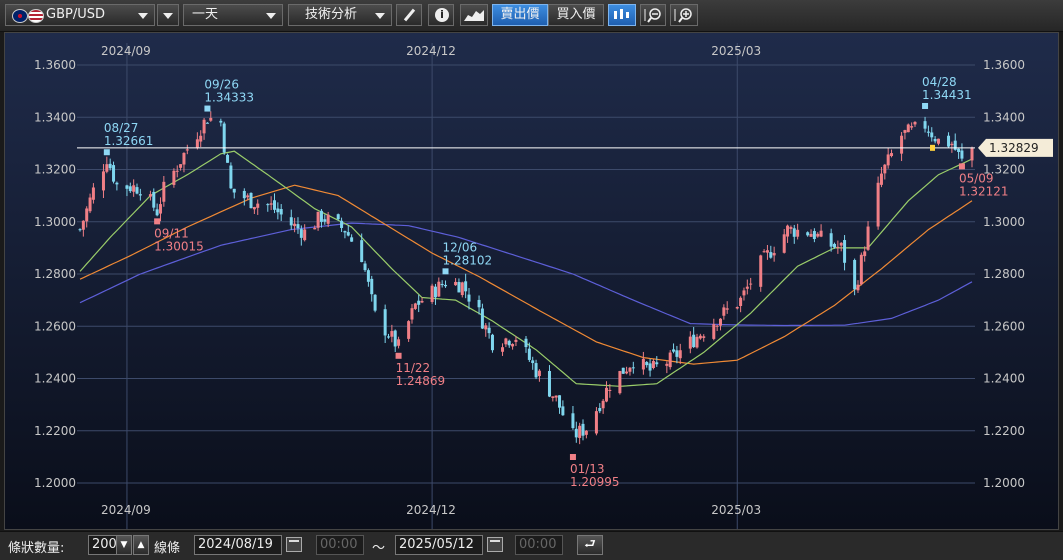  I want to click on info-button: i, so click(441, 15).